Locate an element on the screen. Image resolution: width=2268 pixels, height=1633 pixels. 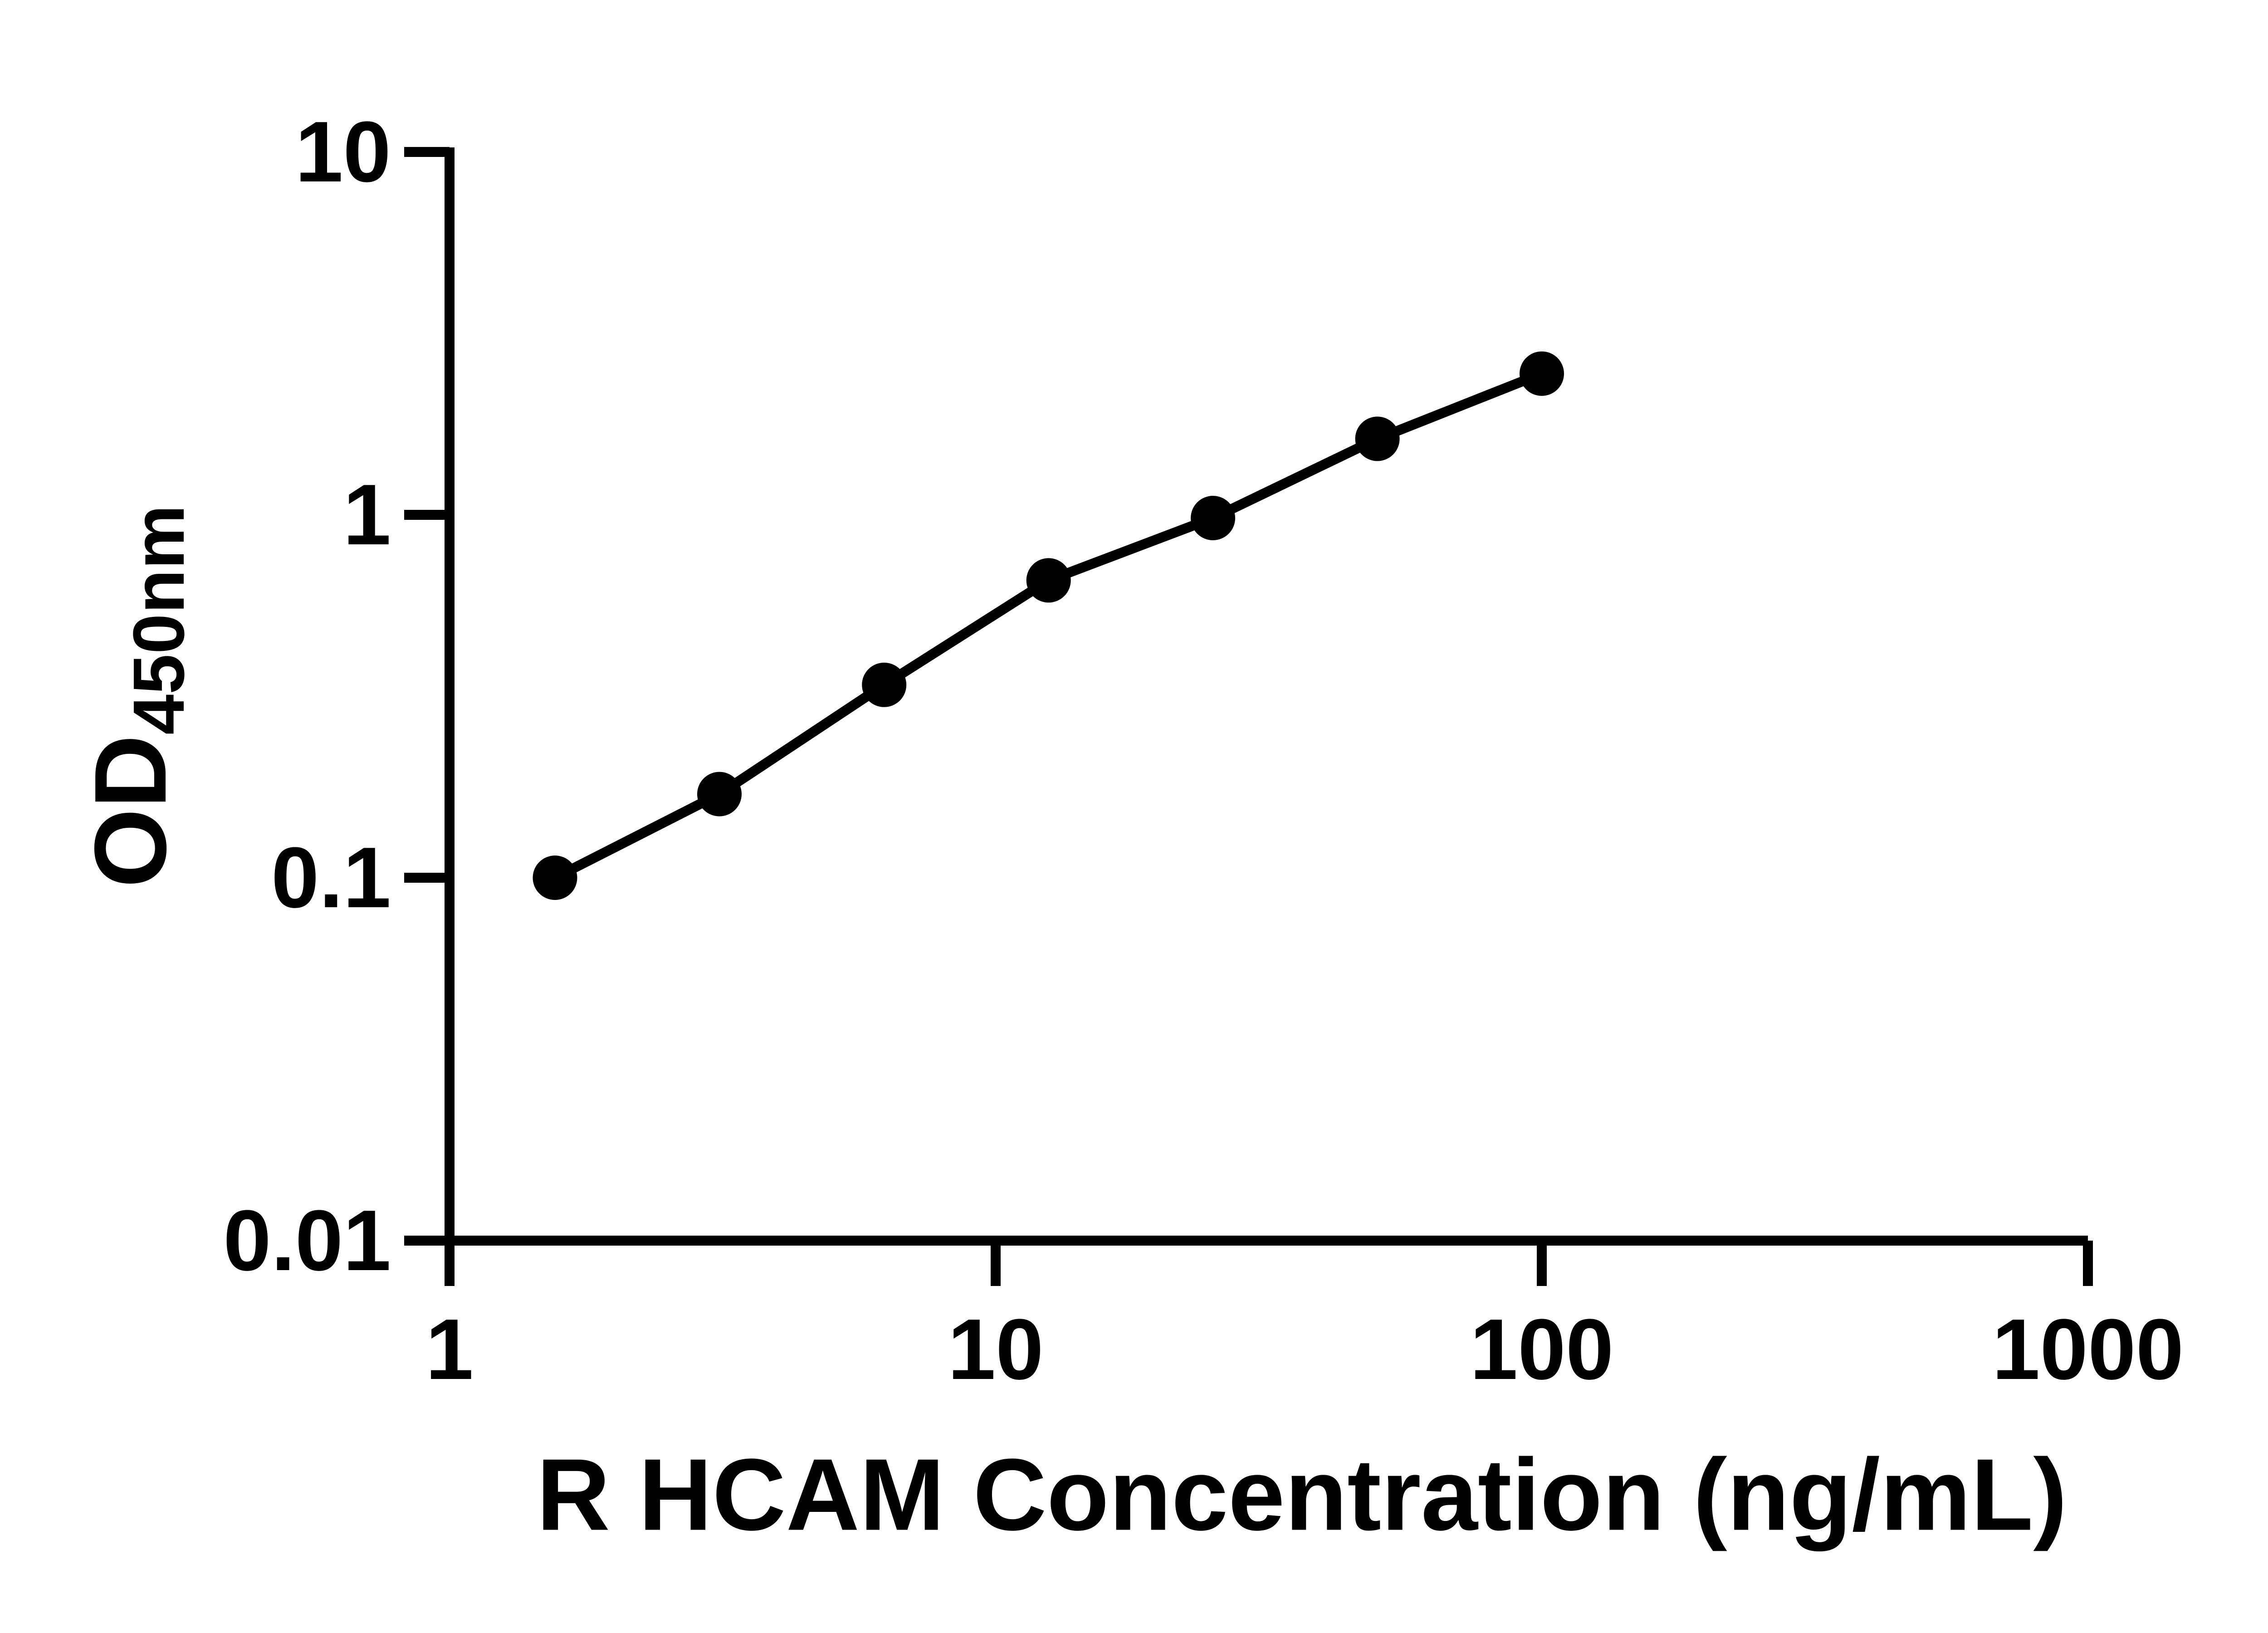
y-axis-title-subscript: 450nm is located at coordinates (158, 619).